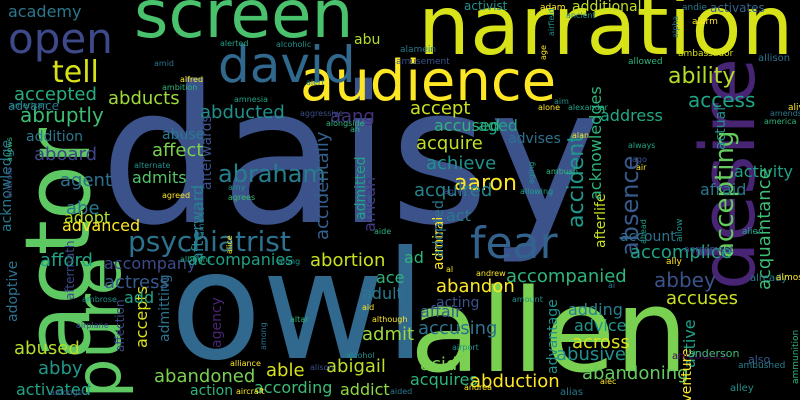 The image size is (800, 400). Describe the element at coordinates (245, 363) in the screenshot. I see `cloud-word: alliance` at that location.